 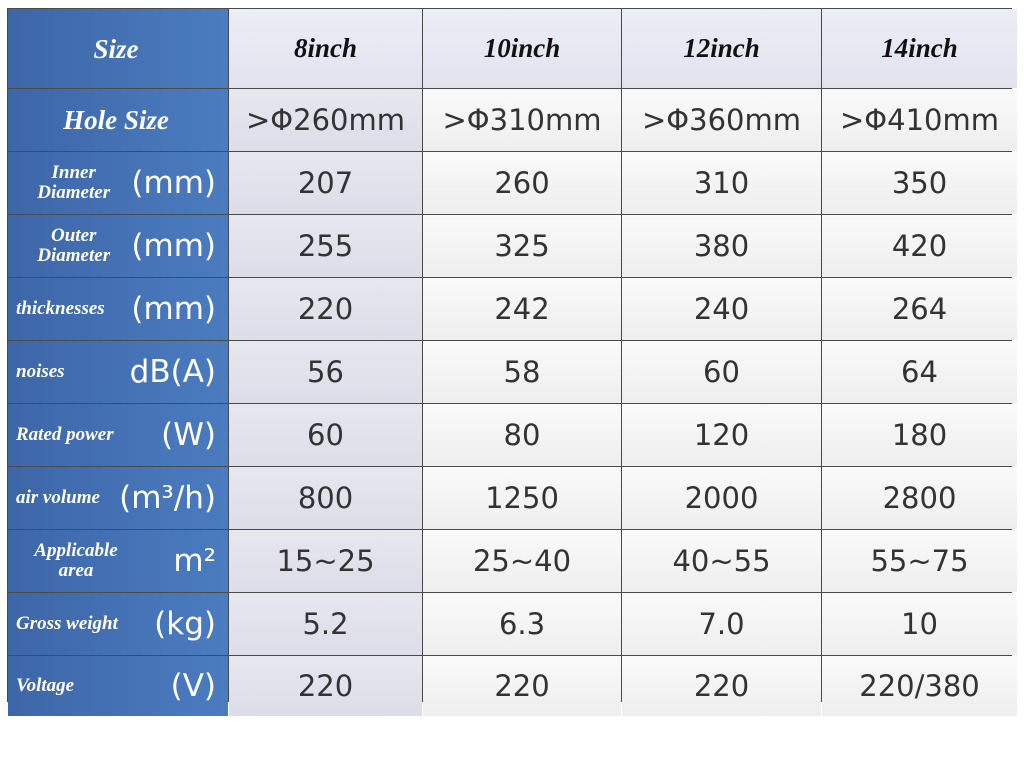 I want to click on data-cell: 80, so click(x=522, y=435).